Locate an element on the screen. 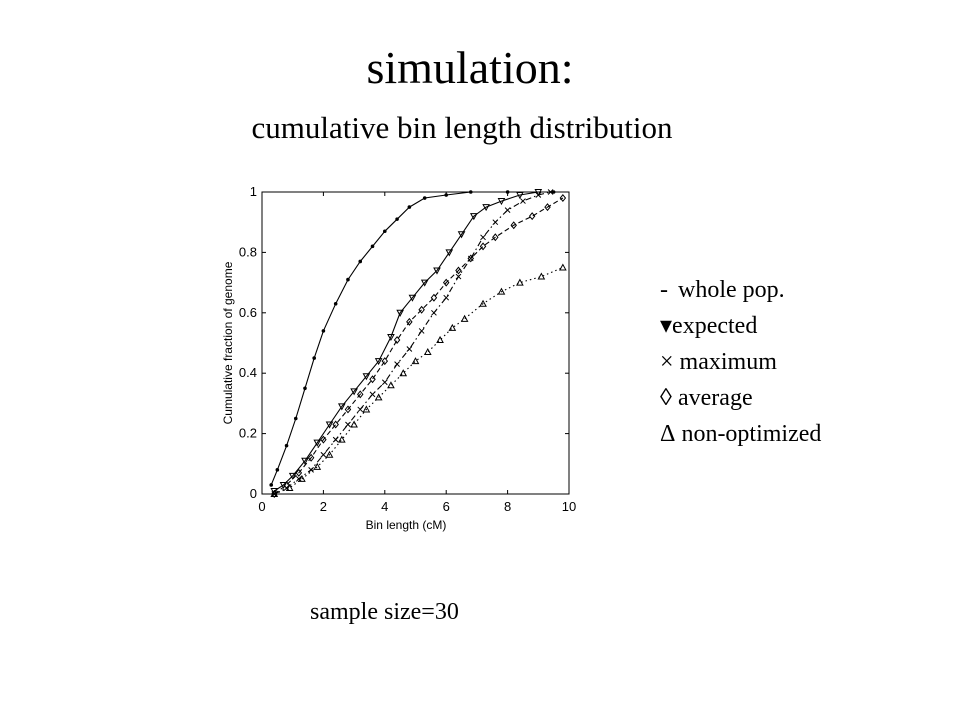 The image size is (960, 720). legend-symbol-whole-pop: - is located at coordinates (664, 290).